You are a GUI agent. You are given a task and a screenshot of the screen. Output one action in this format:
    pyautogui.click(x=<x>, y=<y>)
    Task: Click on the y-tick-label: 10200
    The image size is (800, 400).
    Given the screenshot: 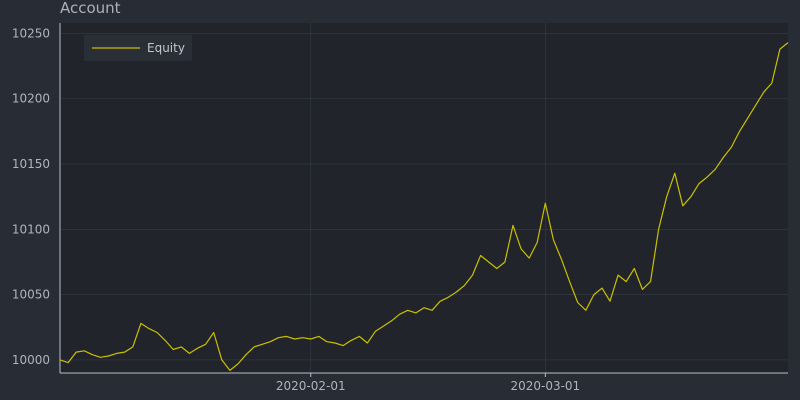 What is the action you would take?
    pyautogui.click(x=31, y=99)
    